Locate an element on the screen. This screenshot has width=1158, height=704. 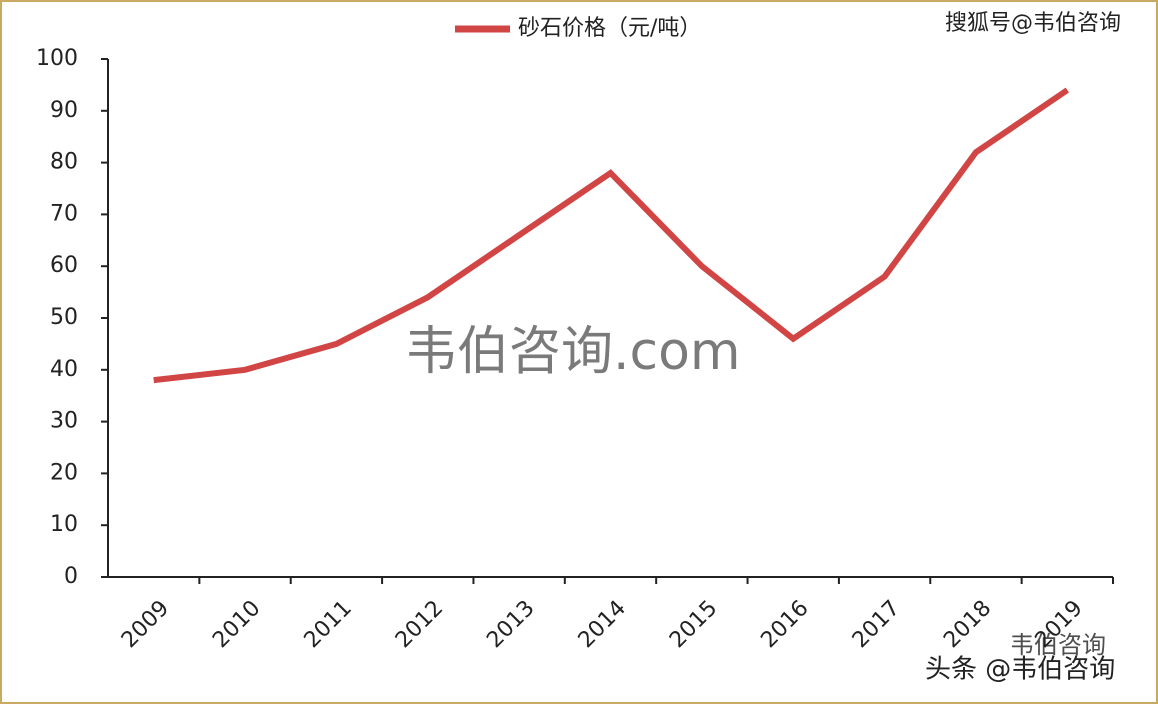
y-tick-label: 40 is located at coordinates (64, 369).